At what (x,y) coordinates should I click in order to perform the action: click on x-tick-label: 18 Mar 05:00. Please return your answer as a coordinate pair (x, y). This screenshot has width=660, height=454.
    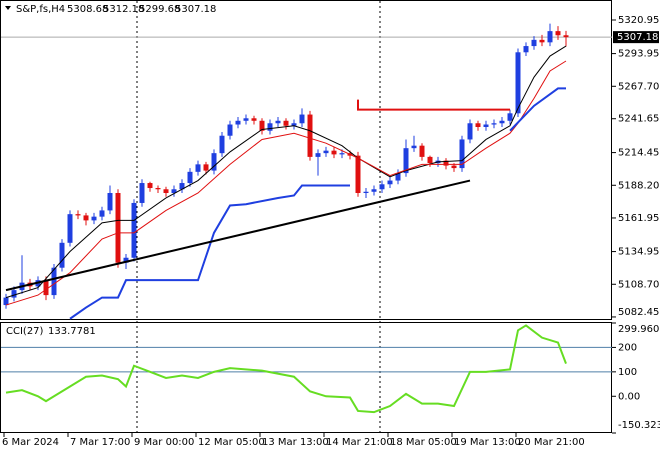
    Looking at the image, I should click on (423, 442).